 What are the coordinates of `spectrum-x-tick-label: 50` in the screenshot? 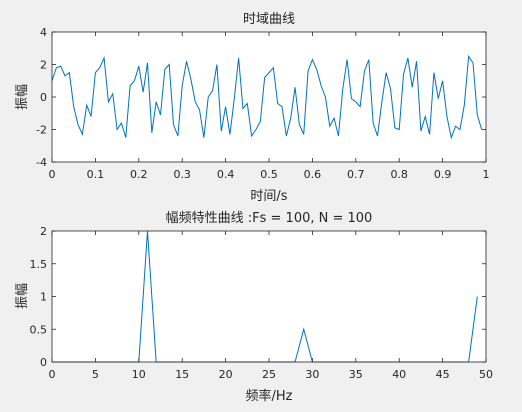 It's located at (486, 374).